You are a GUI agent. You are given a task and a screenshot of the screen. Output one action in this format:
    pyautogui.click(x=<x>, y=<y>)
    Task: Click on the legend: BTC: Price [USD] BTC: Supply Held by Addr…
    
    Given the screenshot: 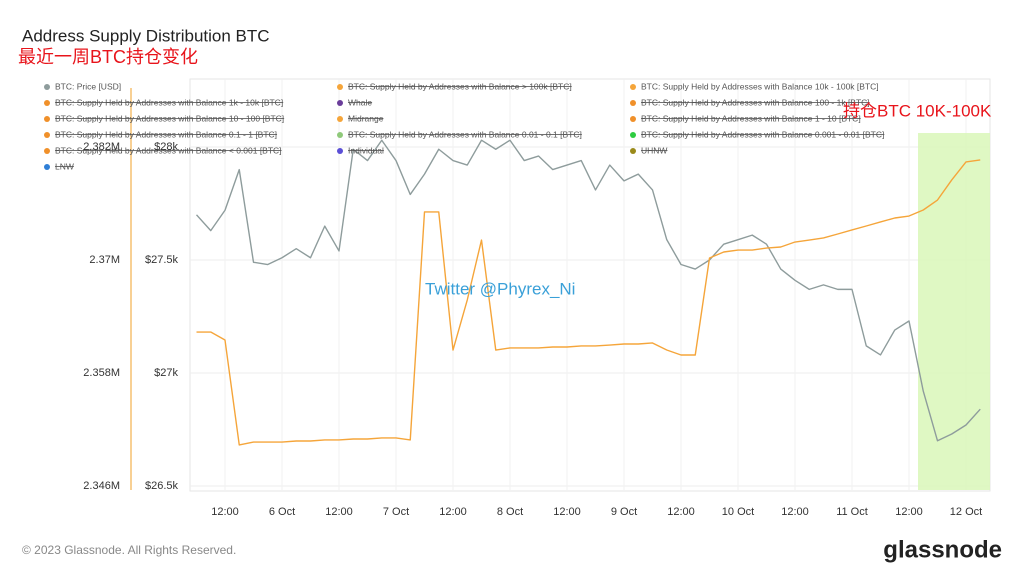 What is the action you would take?
    pyautogui.click(x=464, y=126)
    